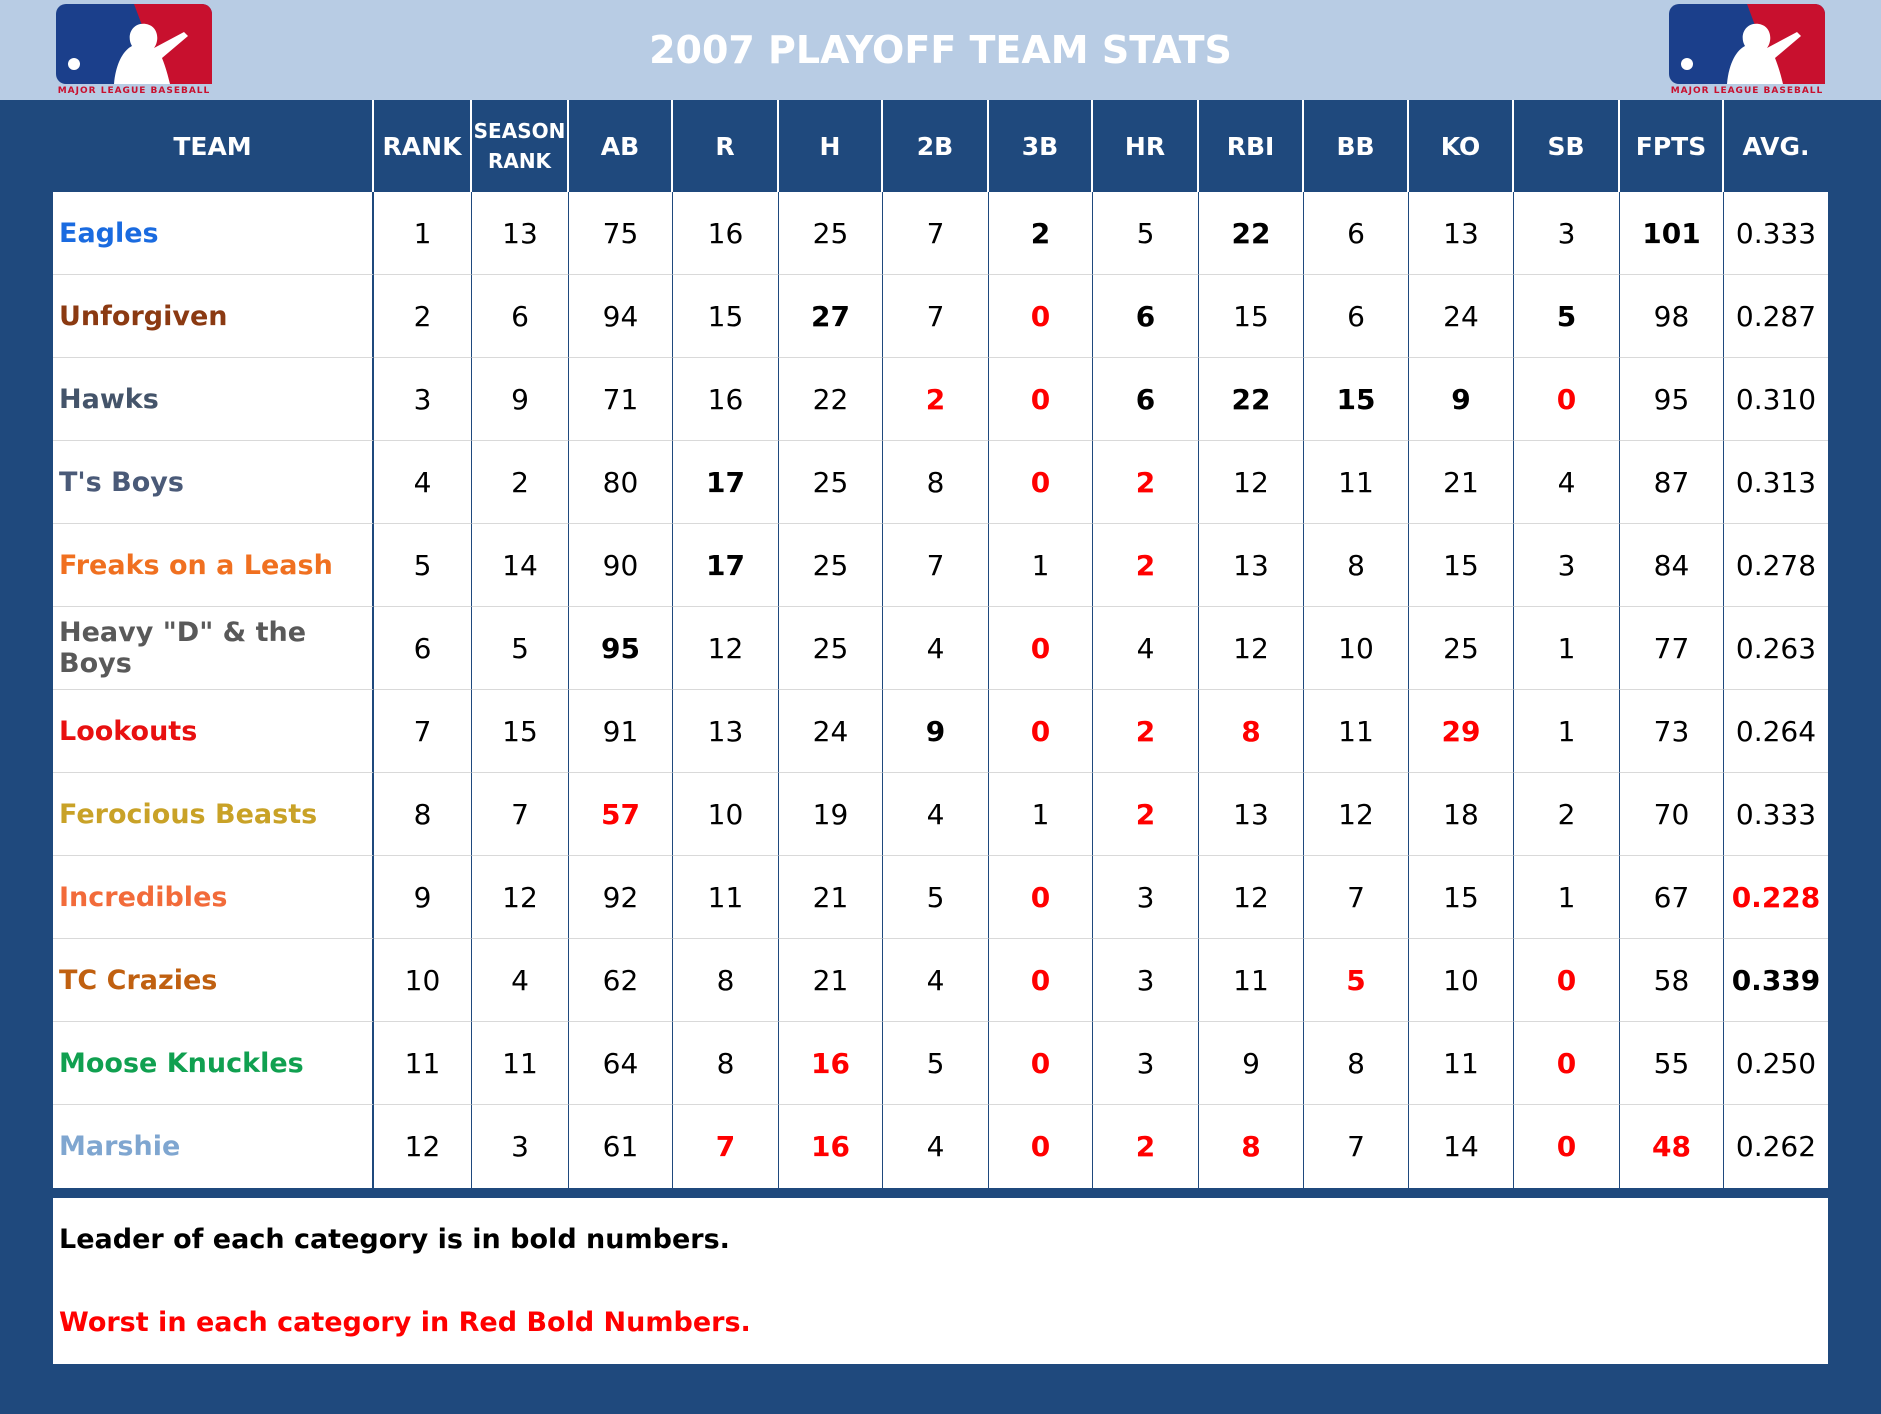 Image resolution: width=1881 pixels, height=1414 pixels. What do you see at coordinates (1776, 233) in the screenshot?
I see `stat-cell: 0.333` at bounding box center [1776, 233].